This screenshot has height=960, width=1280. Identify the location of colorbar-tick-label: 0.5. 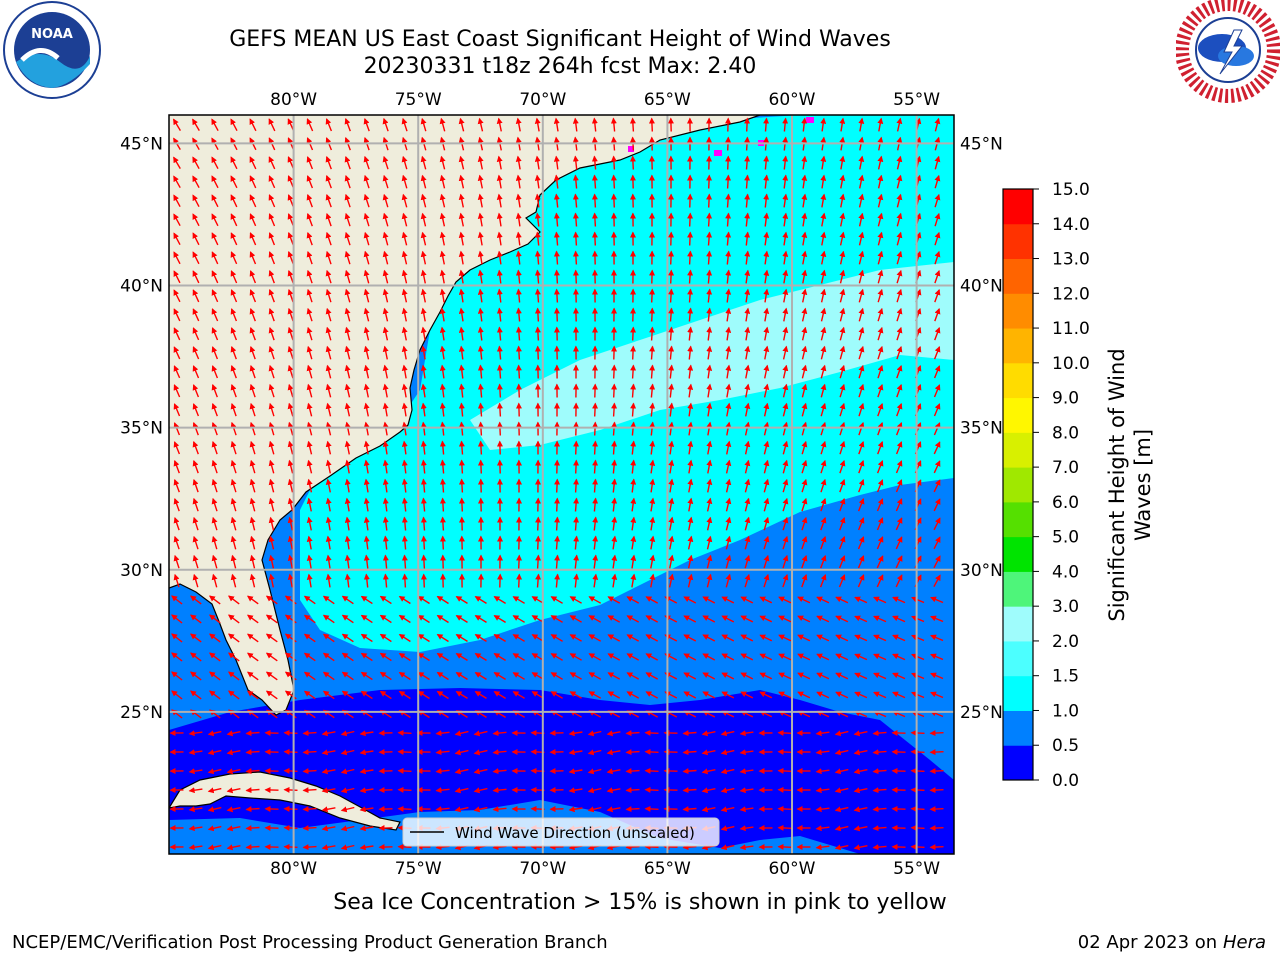
(1065, 746).